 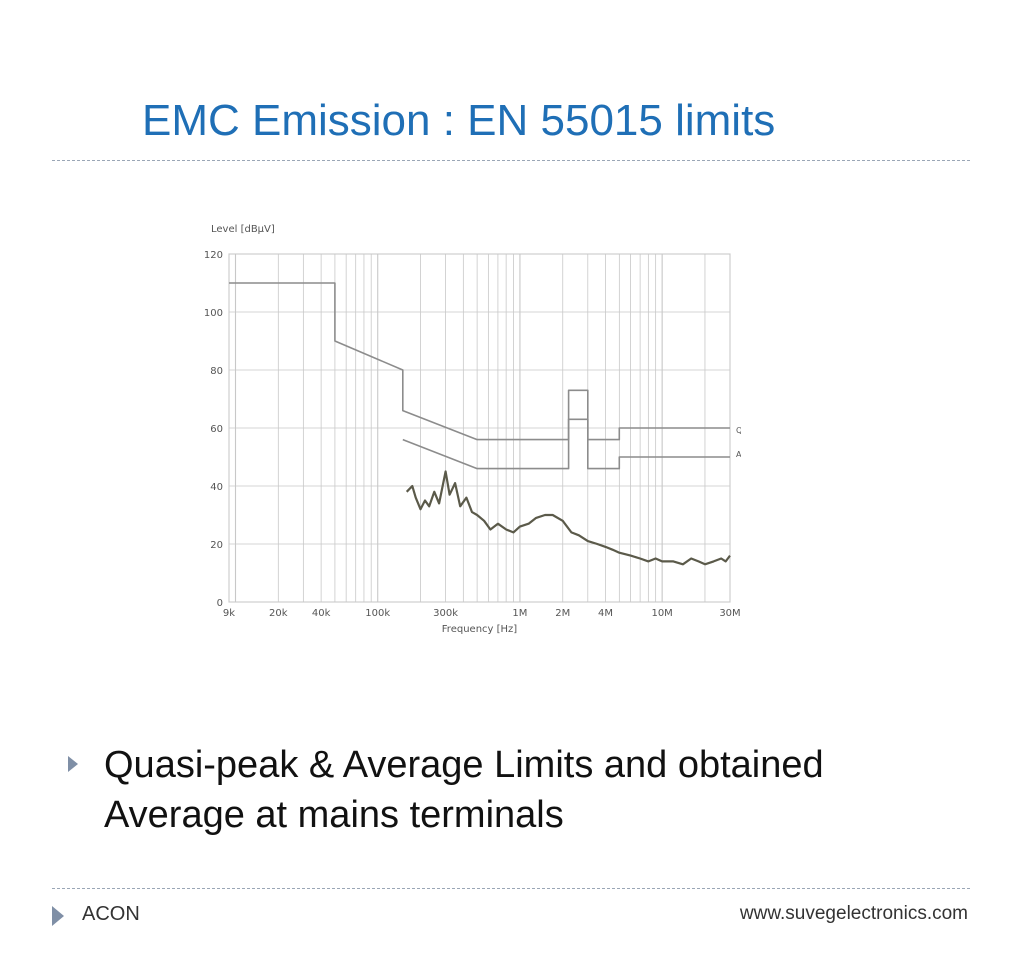 What do you see at coordinates (479, 361) in the screenshot?
I see `qp-limit-line` at bounding box center [479, 361].